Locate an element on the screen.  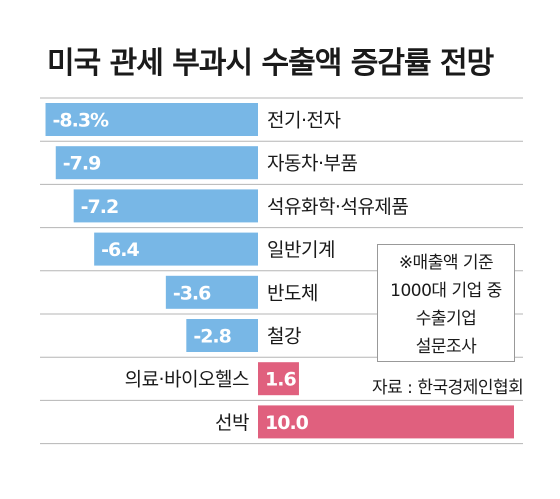
category-label: 석유화학·석유제품 is located at coordinates (337, 207).